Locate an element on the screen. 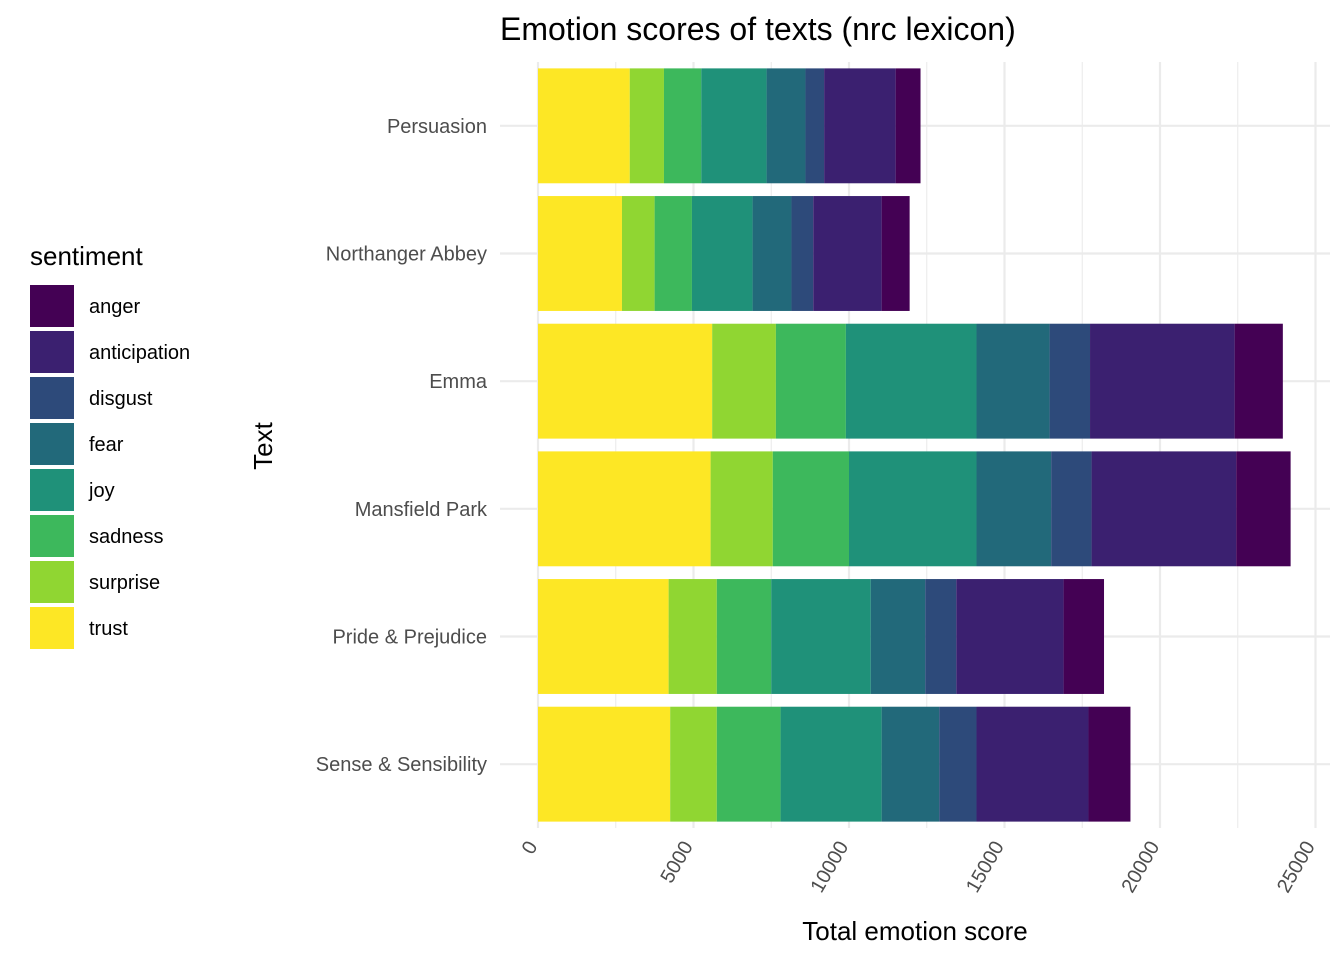 This screenshot has width=1344, height=960. x-tick-label: 25000 is located at coordinates (1296, 867).